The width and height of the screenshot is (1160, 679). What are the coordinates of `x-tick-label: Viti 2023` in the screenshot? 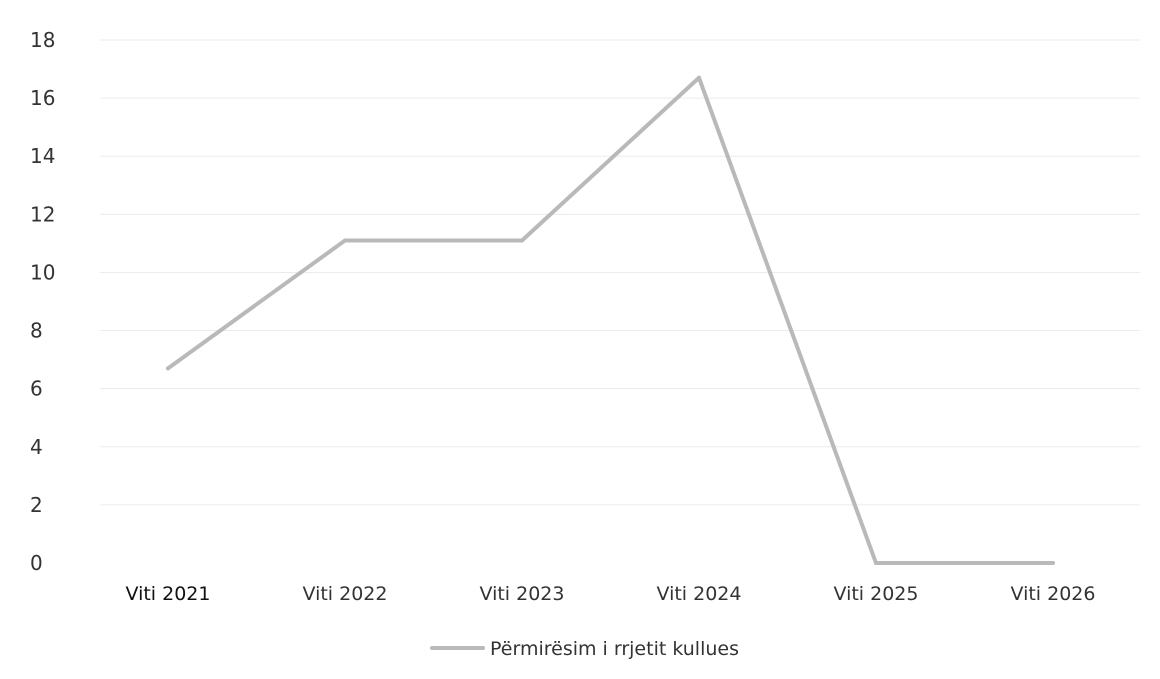 It's located at (522, 594).